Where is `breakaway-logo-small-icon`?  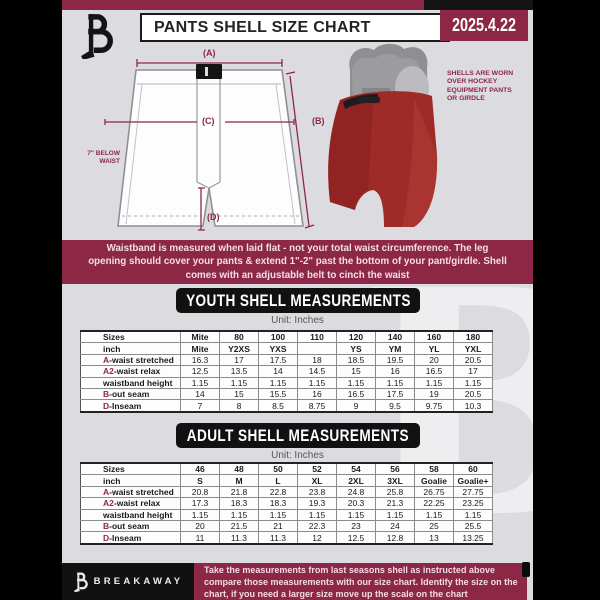
breakaway-logo-small-icon is located at coordinates (80, 581).